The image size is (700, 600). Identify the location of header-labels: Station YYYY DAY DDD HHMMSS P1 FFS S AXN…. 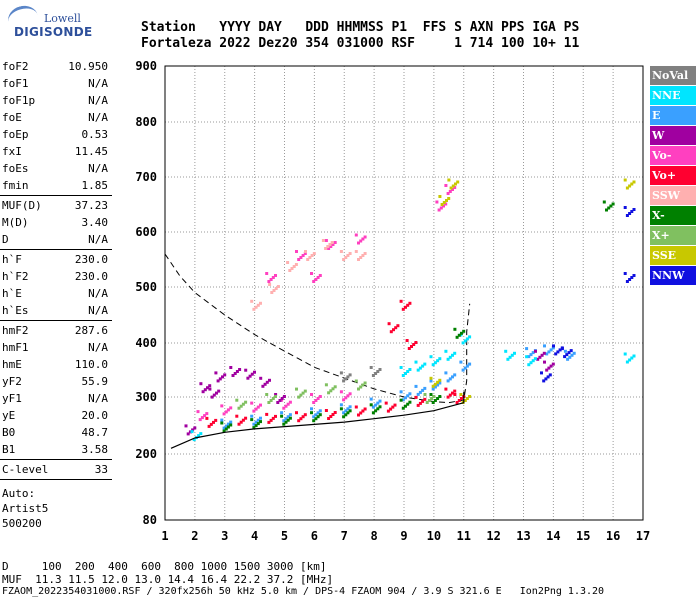
(360, 27).